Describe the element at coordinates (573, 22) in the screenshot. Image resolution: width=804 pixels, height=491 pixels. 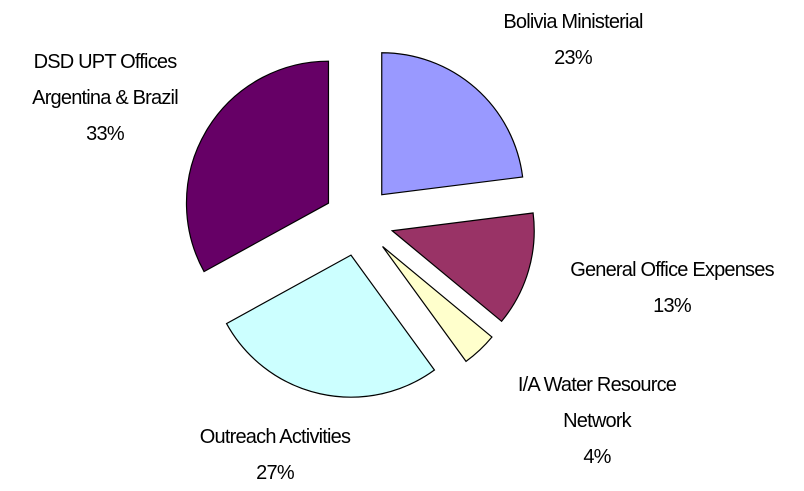
I see `category-label: Bolivia Ministerial` at that location.